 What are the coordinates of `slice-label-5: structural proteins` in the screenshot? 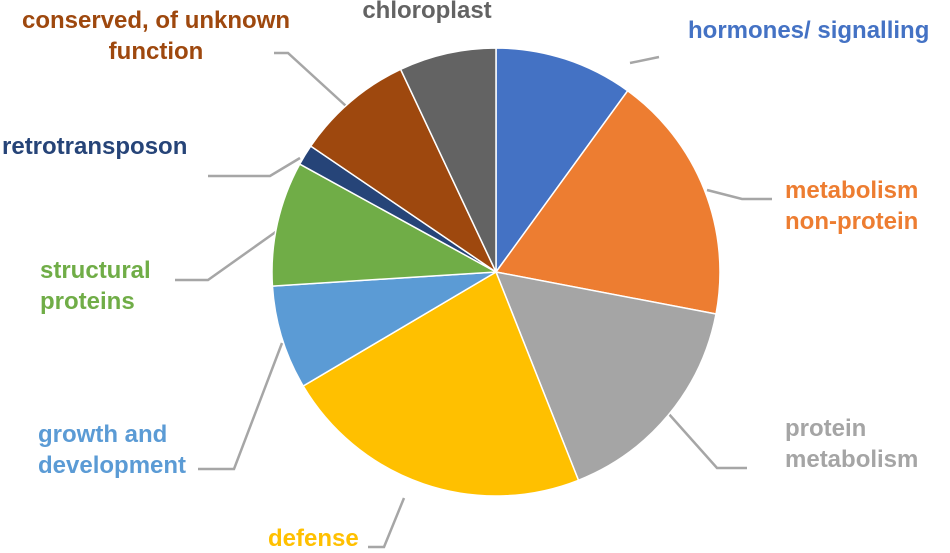 It's located at (95, 286).